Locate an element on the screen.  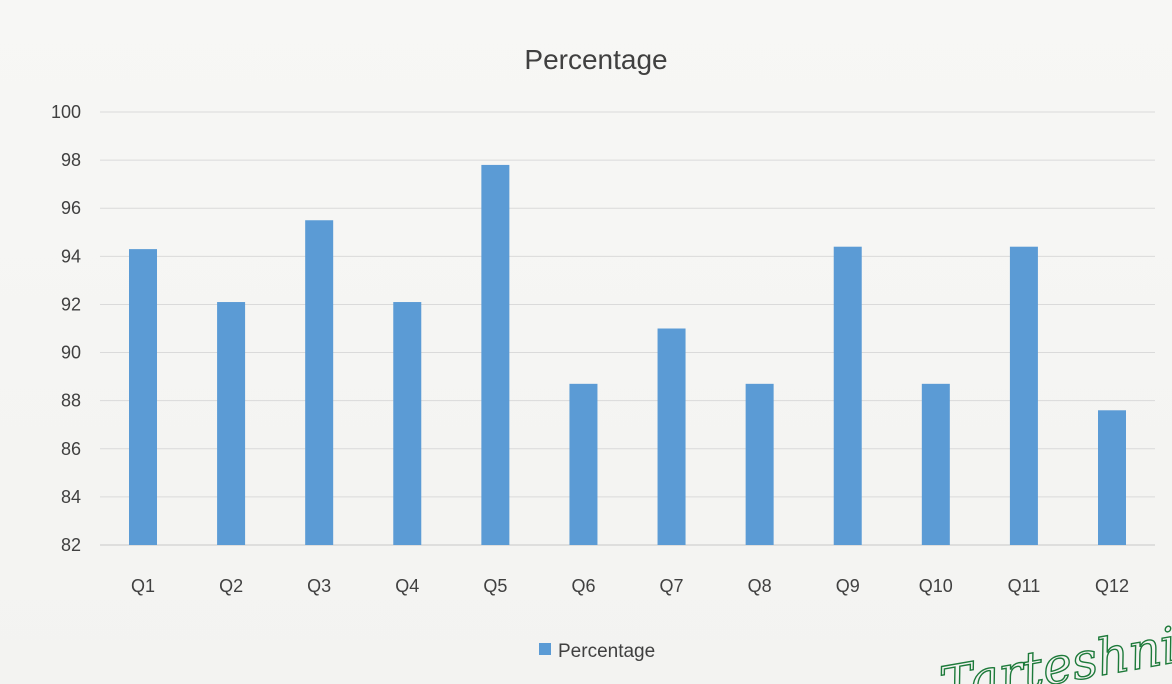
bar-q1 is located at coordinates (143, 397).